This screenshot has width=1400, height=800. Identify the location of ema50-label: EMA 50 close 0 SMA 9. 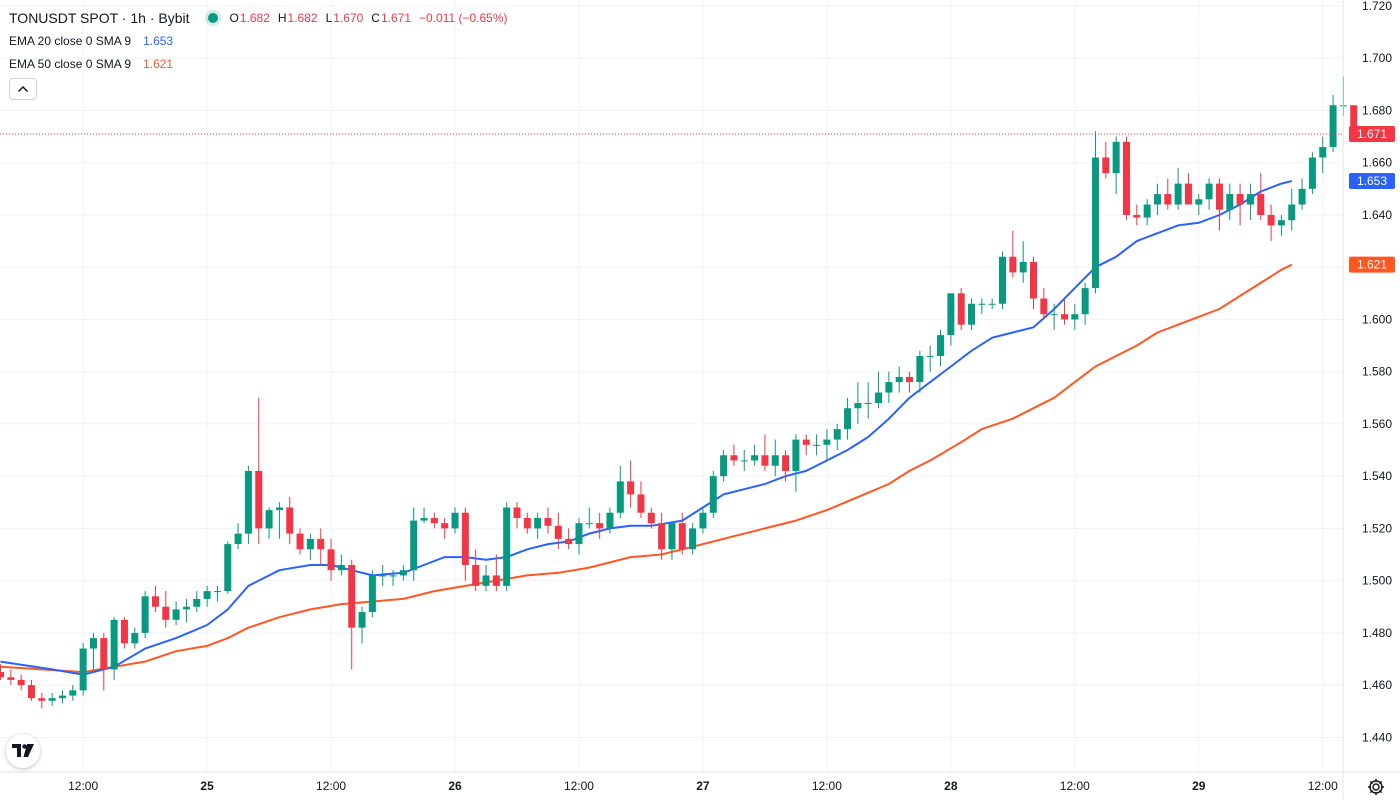
(70, 63).